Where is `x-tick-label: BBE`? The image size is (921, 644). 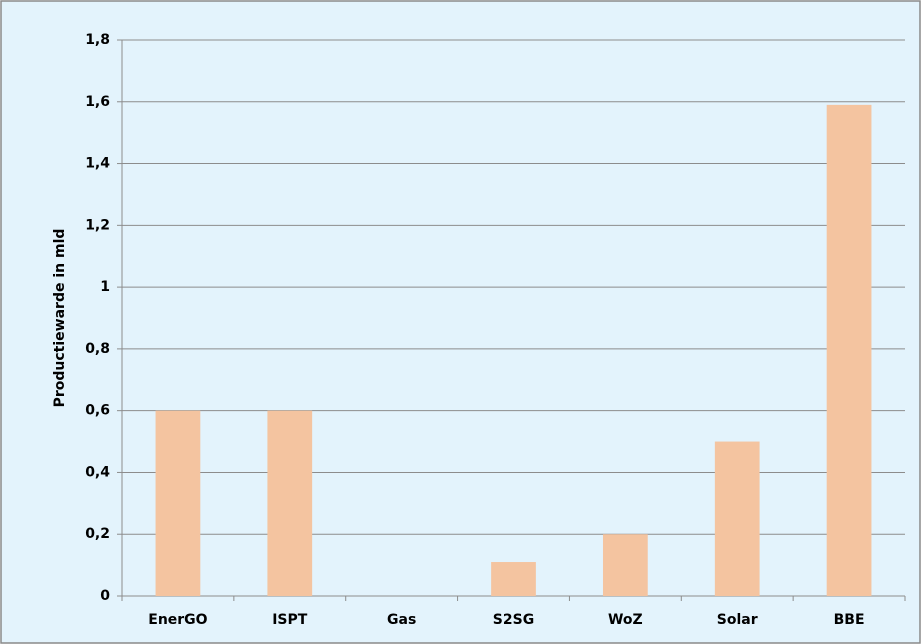
x-tick-label: BBE is located at coordinates (849, 620).